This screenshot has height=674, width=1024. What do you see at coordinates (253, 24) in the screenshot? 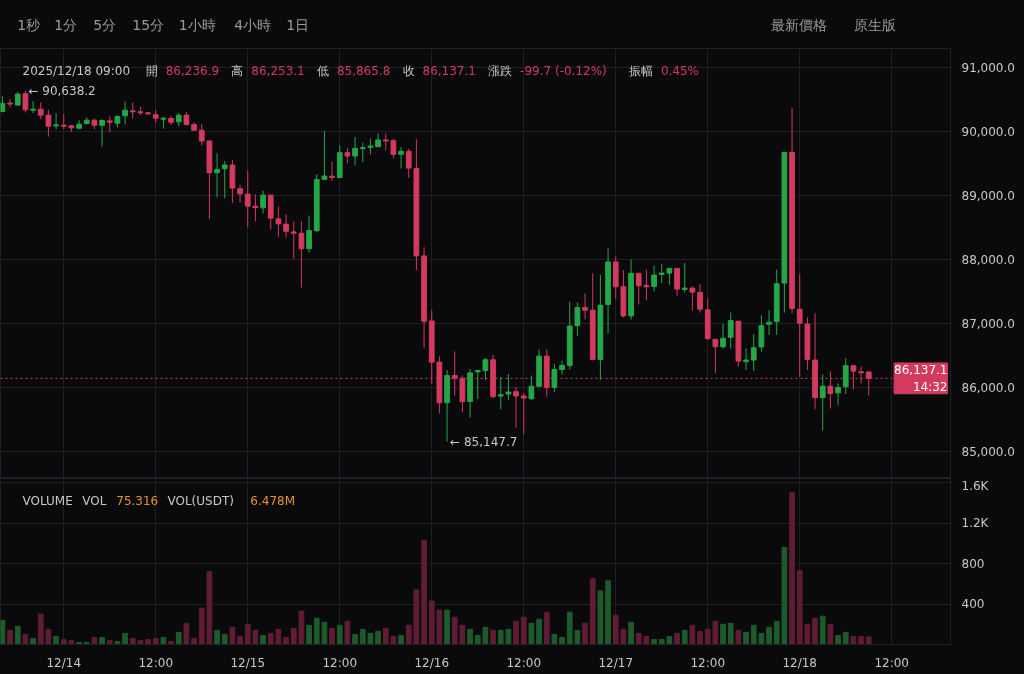
I see `text: 4小時` at bounding box center [253, 24].